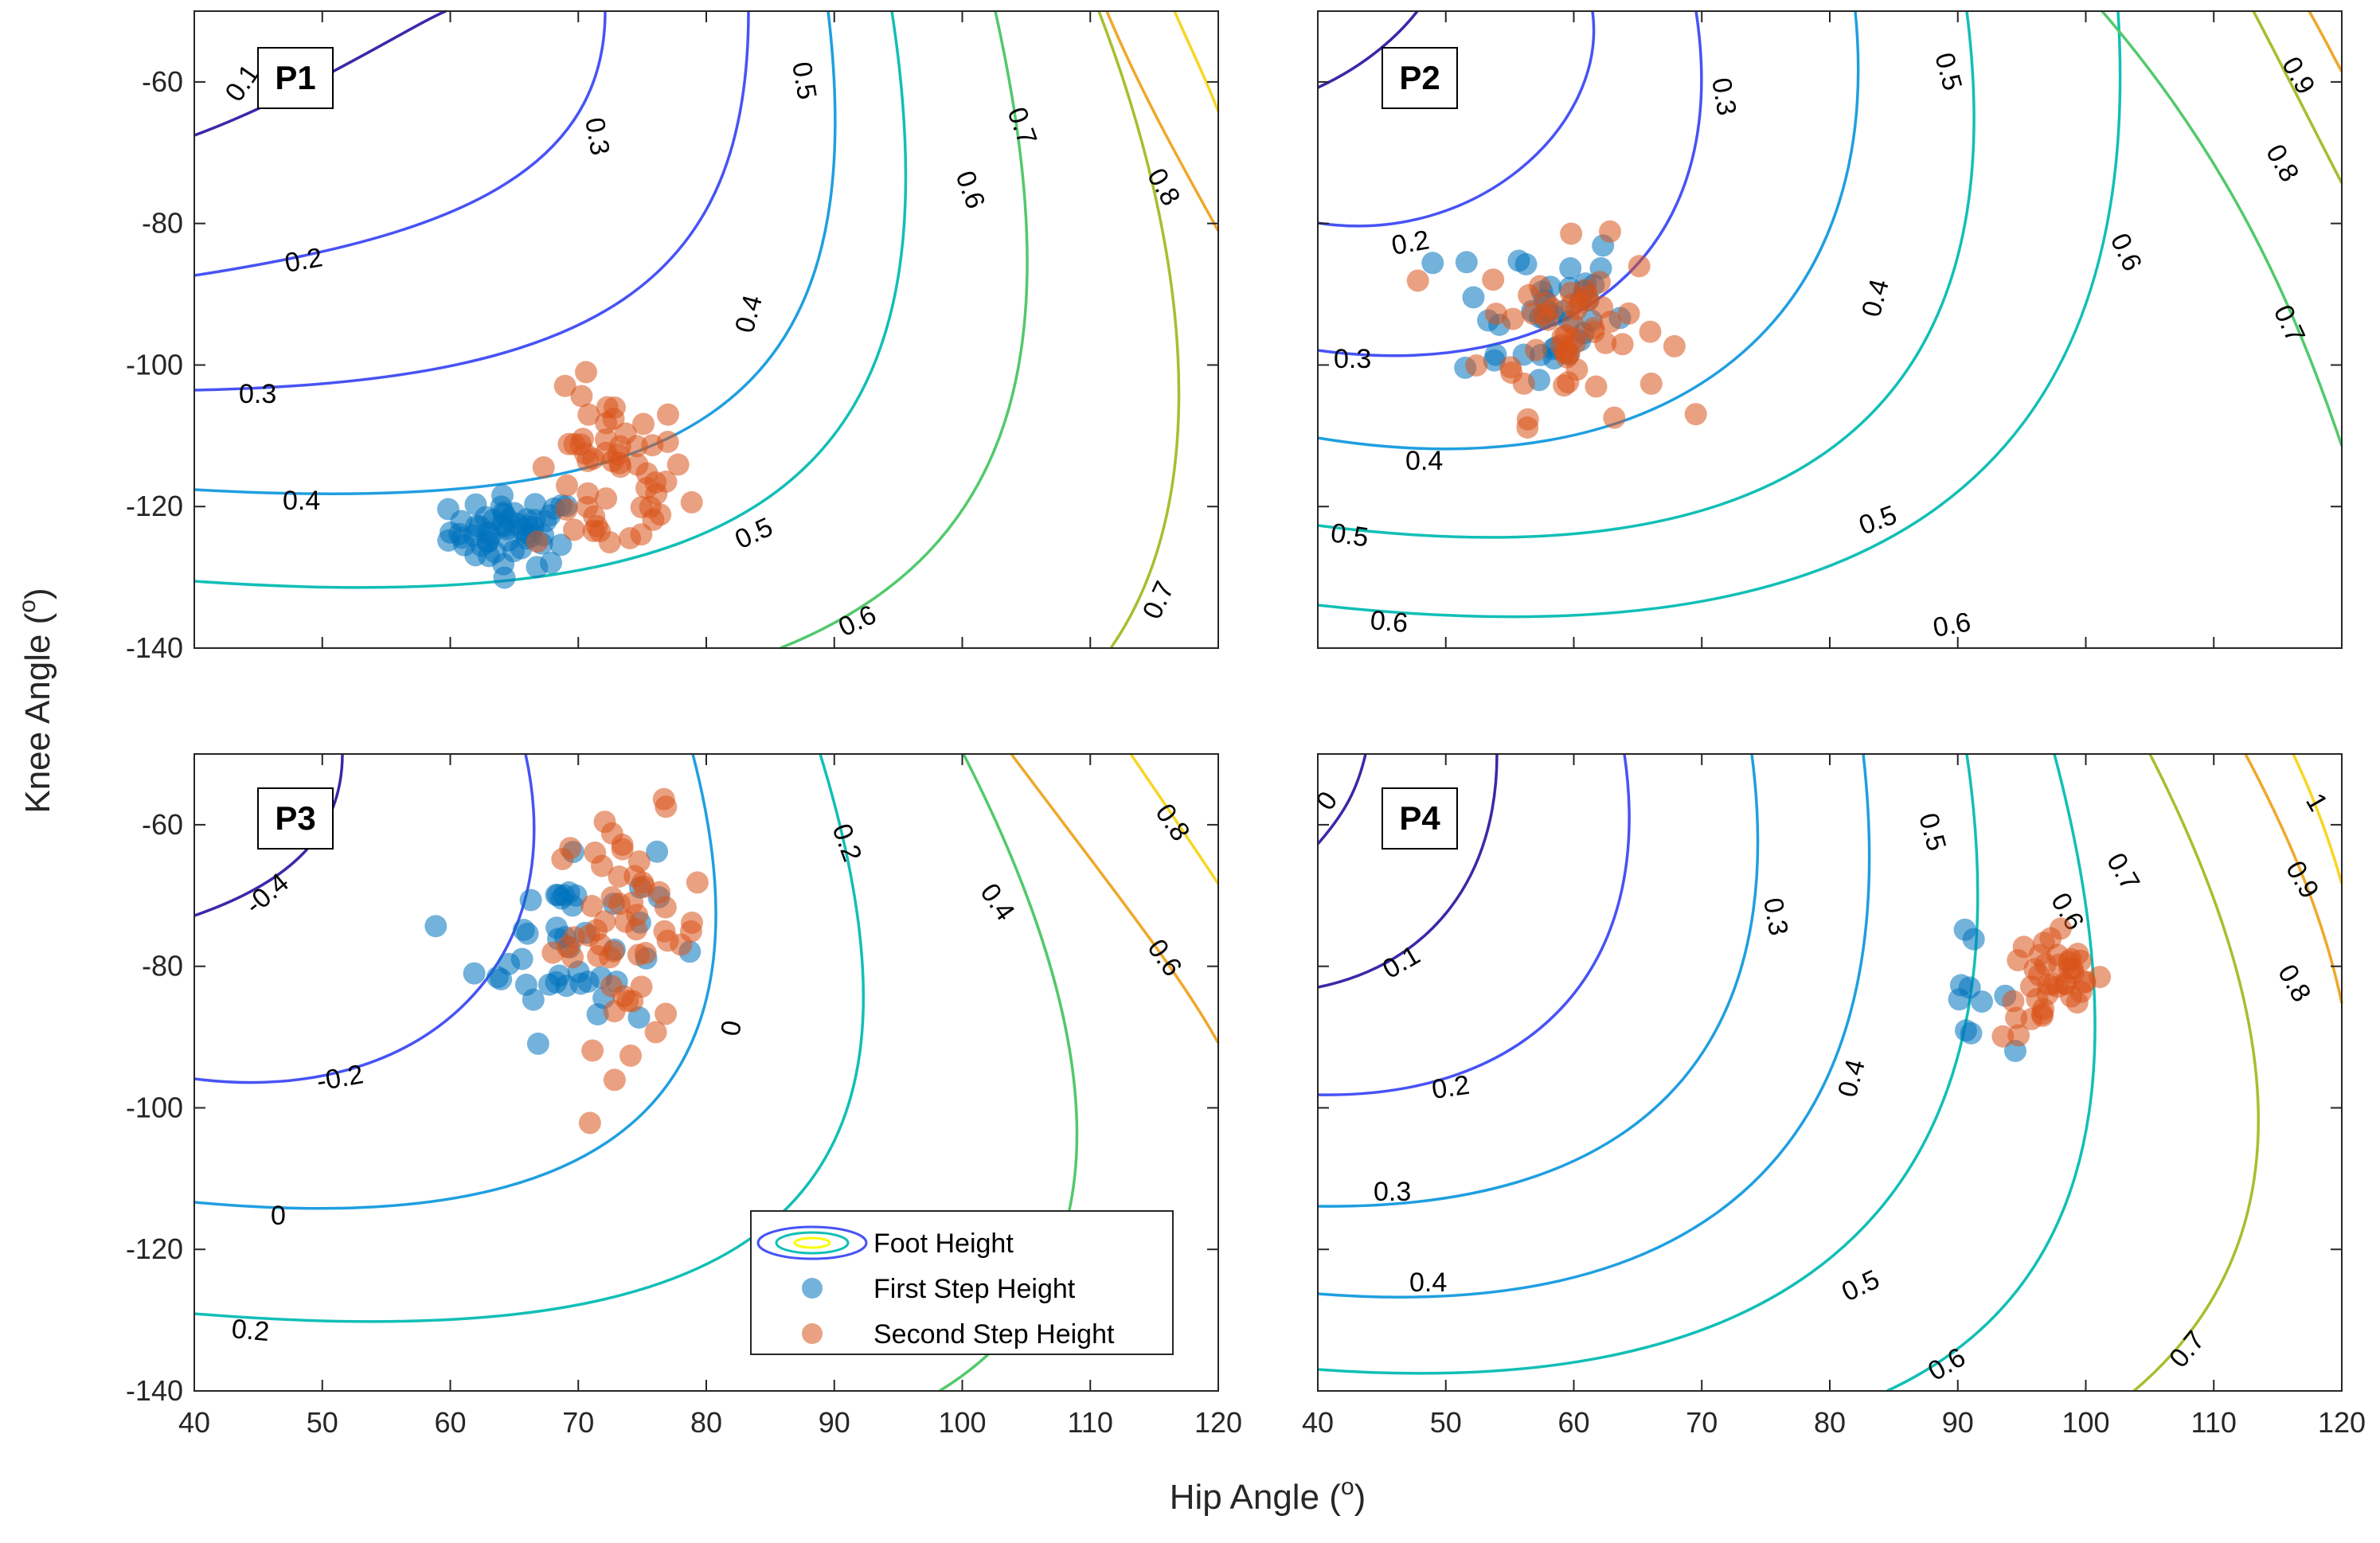 This screenshot has height=1543, width=2380. Describe the element at coordinates (322, 1423) in the screenshot. I see `x-tick-label: 50` at that location.